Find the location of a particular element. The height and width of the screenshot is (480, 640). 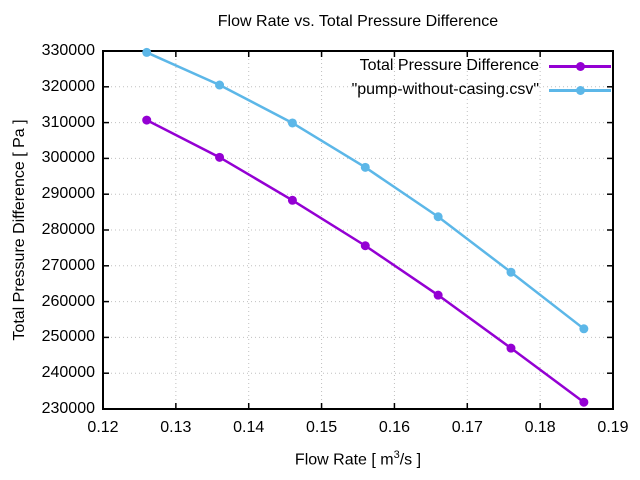

x-tick-label: 0.17 is located at coordinates (467, 427).